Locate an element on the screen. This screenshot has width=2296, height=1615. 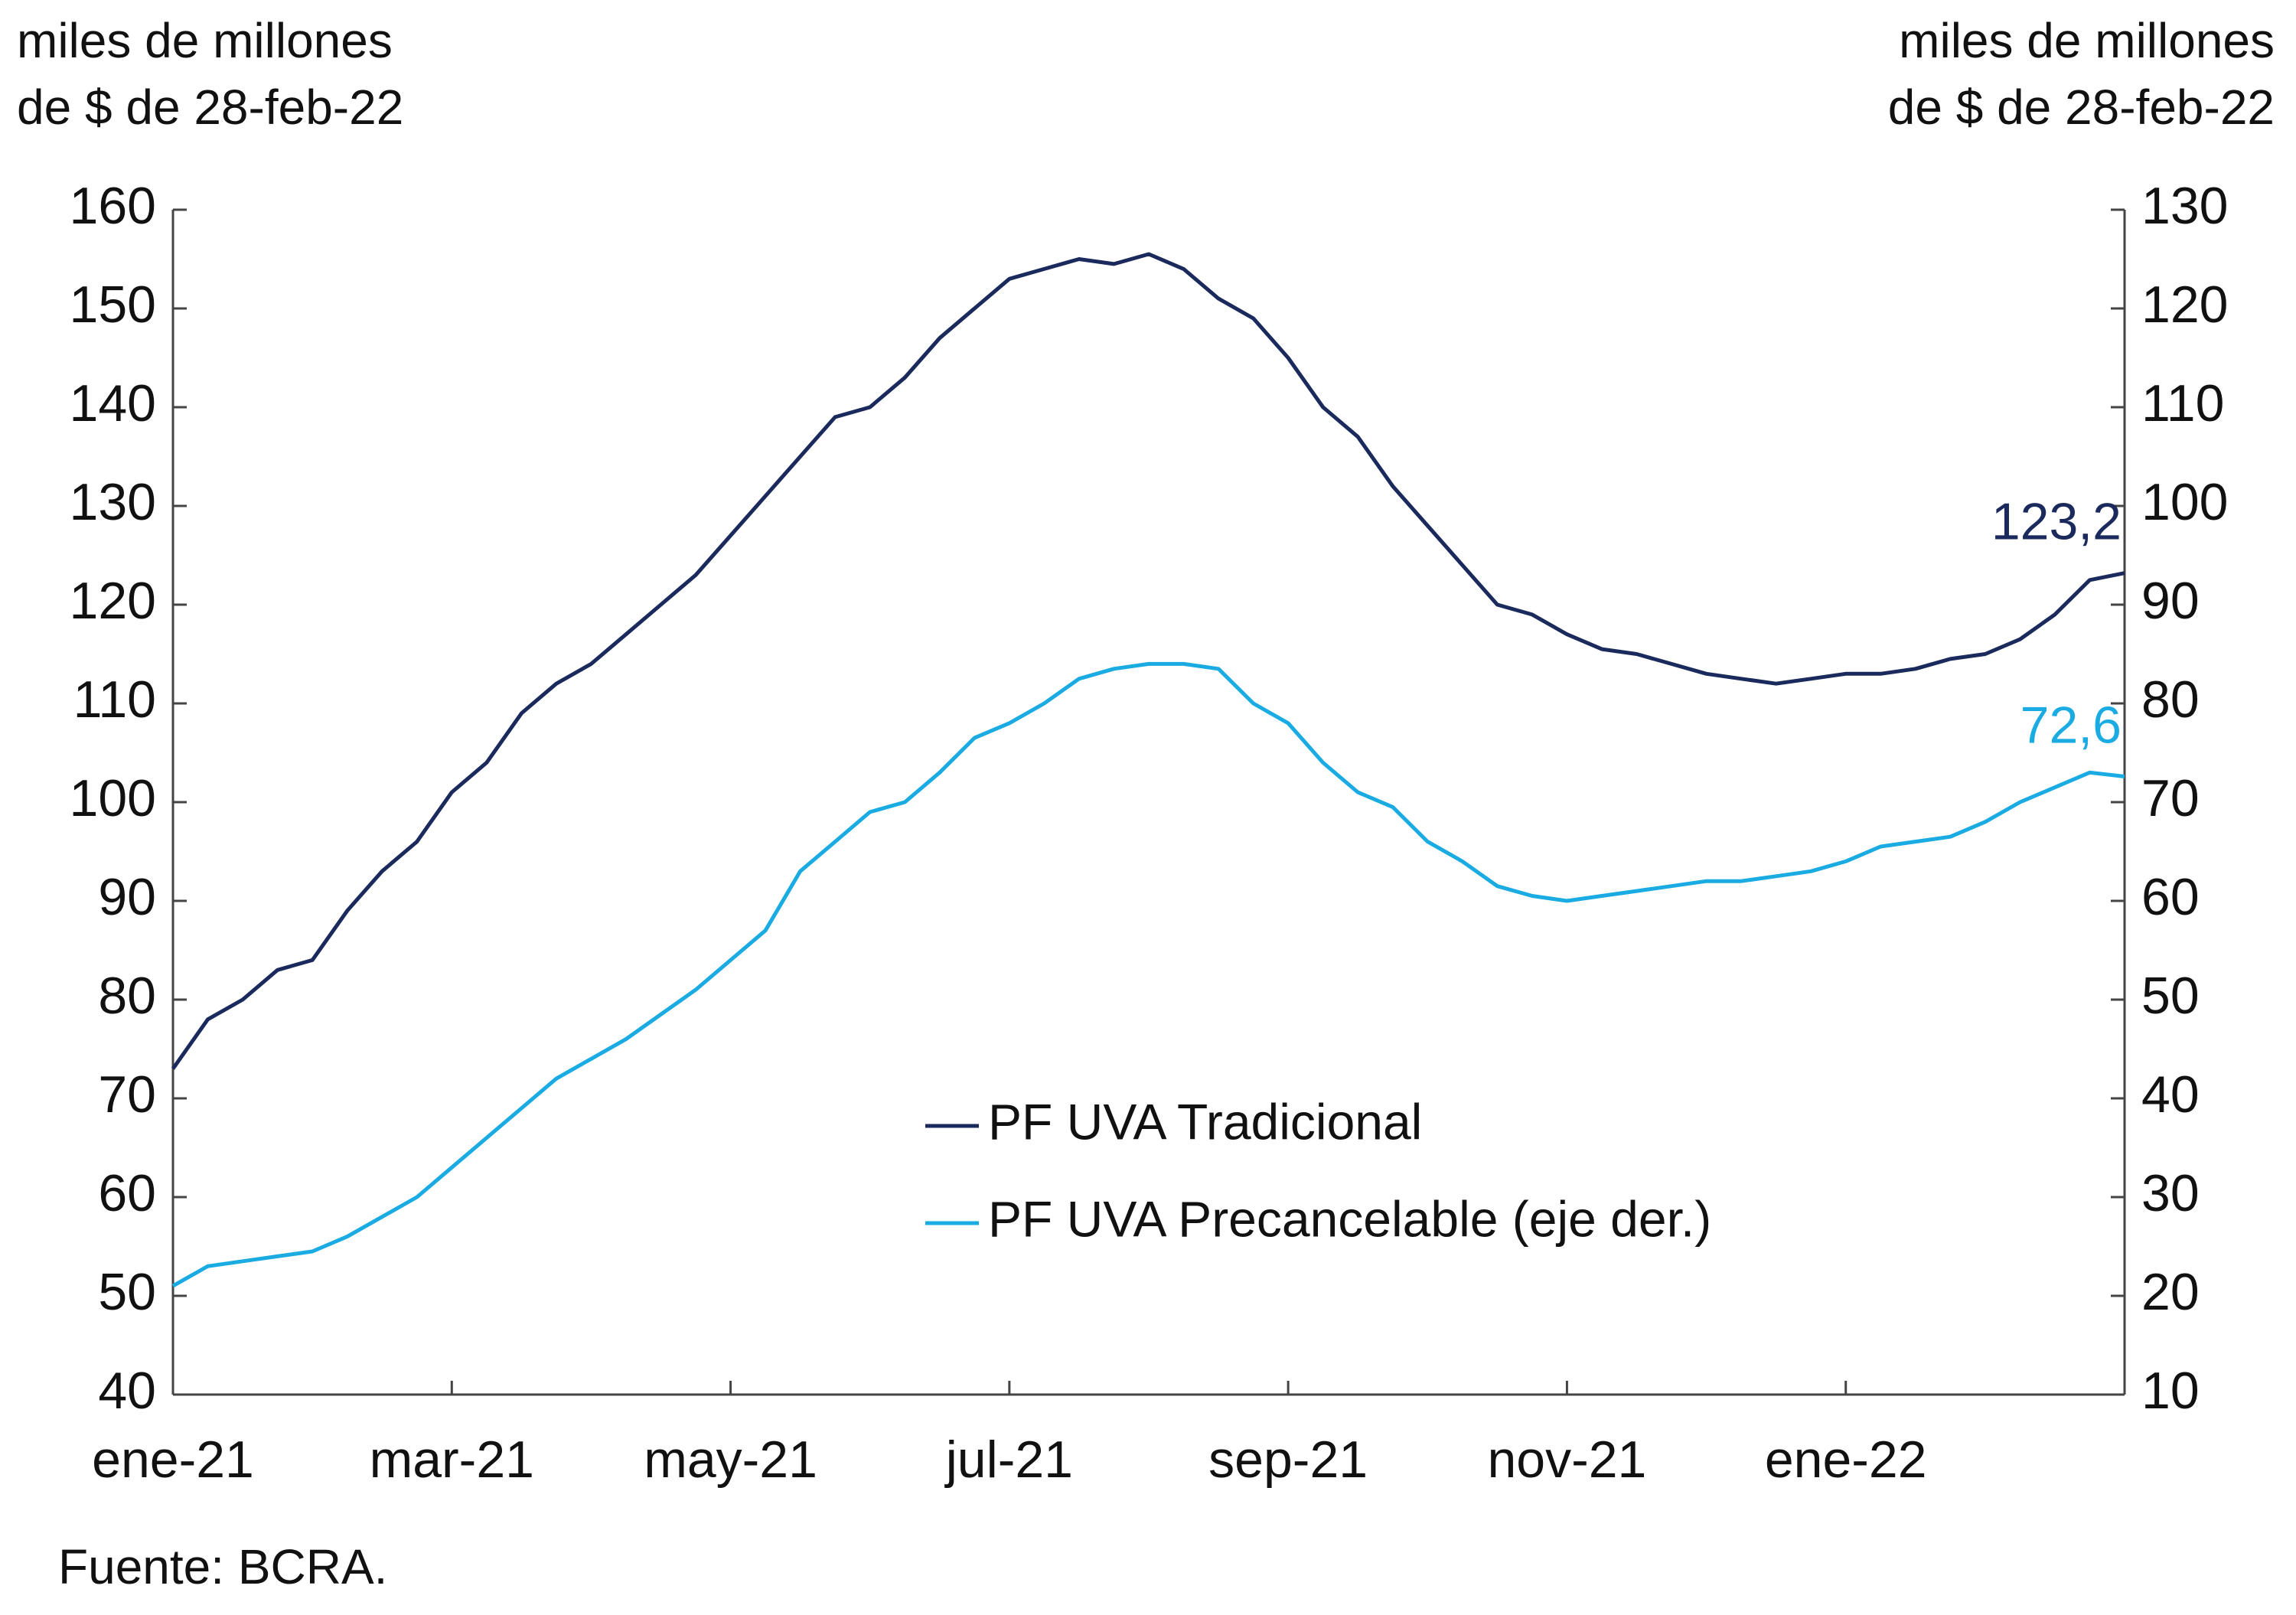
y2-tick-label: 20 is located at coordinates (2170, 1292).